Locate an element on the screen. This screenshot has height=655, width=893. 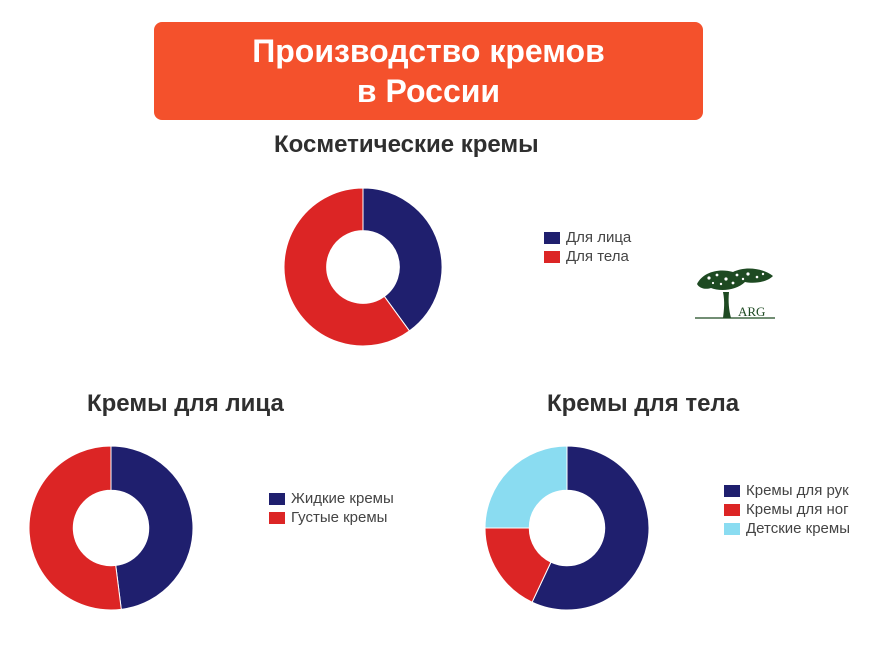
legend-item-кремы-для-ног: Кремы для ног is located at coordinates (787, 509).